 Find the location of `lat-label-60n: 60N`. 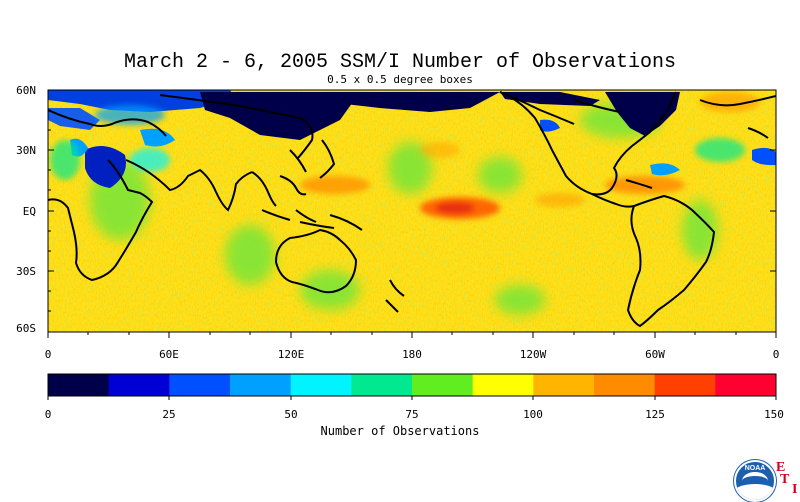

lat-label-60n: 60N is located at coordinates (26, 90).